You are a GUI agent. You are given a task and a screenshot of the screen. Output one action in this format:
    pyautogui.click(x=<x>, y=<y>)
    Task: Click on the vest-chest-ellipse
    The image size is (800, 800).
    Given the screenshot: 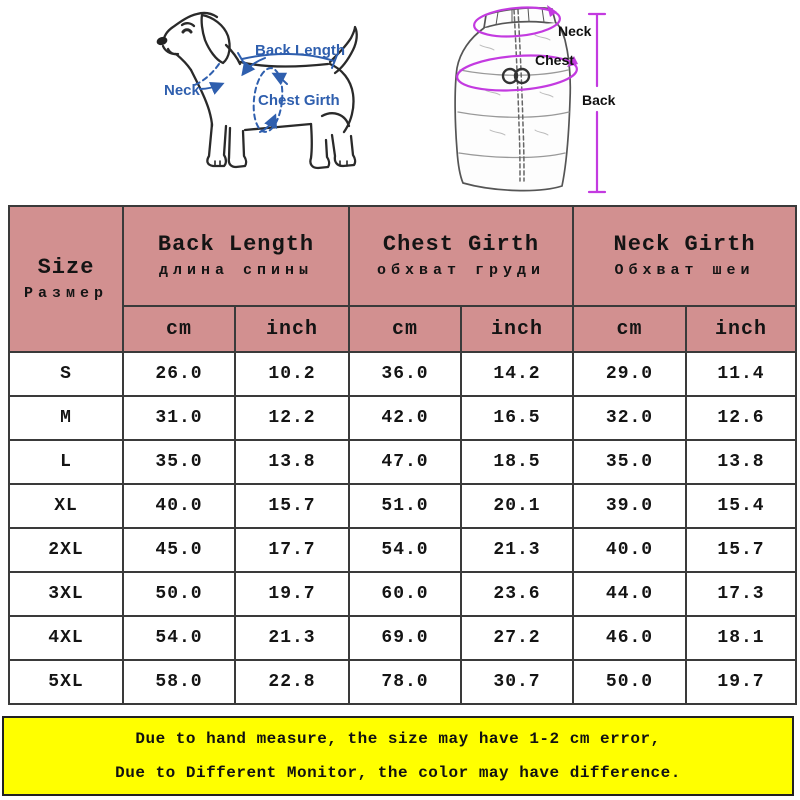 What is the action you would take?
    pyautogui.click(x=517, y=73)
    